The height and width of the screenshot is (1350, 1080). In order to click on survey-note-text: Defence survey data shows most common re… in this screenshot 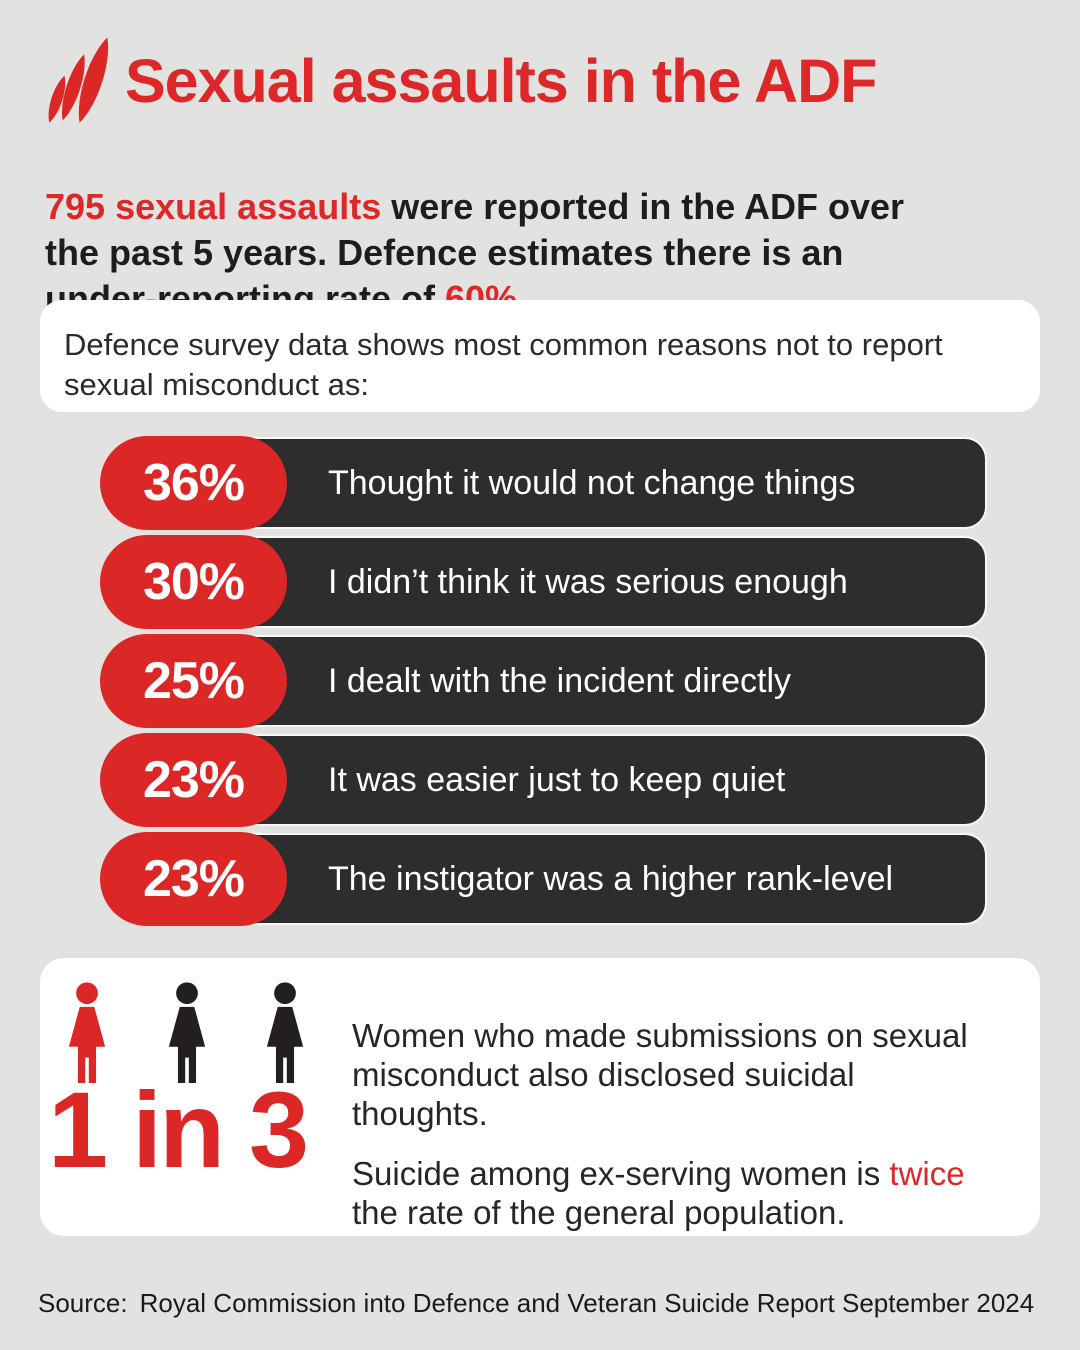, I will do `click(503, 365)`.